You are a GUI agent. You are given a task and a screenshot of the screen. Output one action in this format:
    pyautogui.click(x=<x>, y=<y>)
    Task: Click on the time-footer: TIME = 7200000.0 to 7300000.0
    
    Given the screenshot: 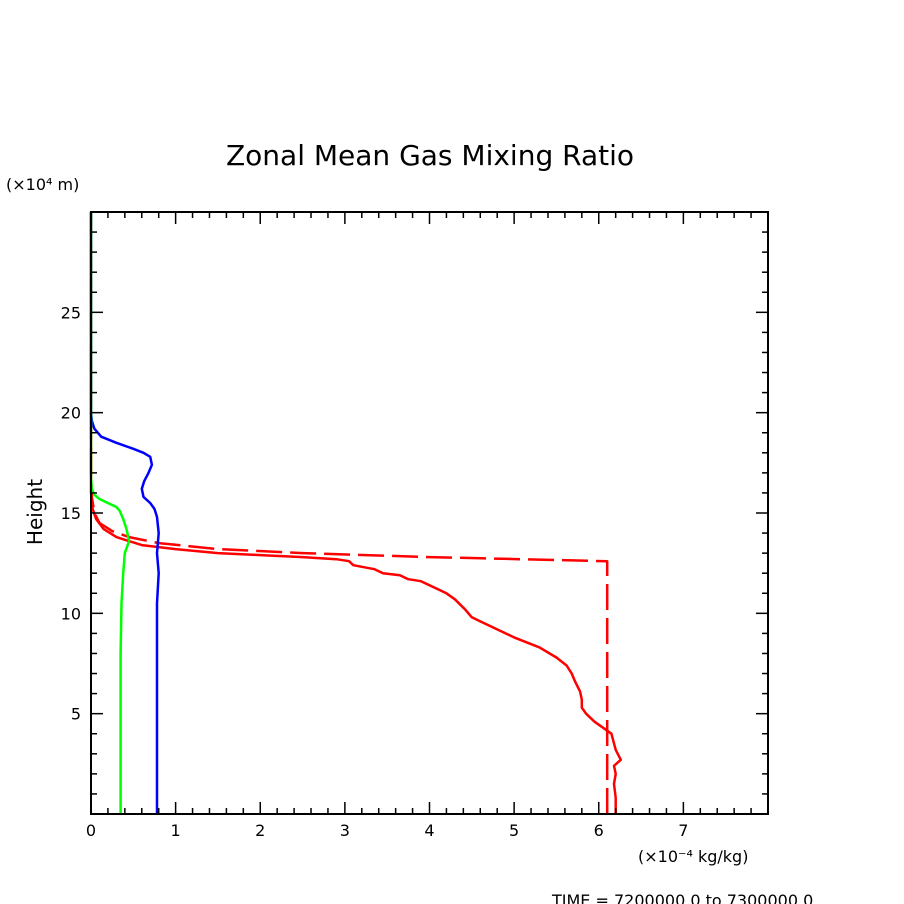 What is the action you would take?
    pyautogui.click(x=682, y=897)
    